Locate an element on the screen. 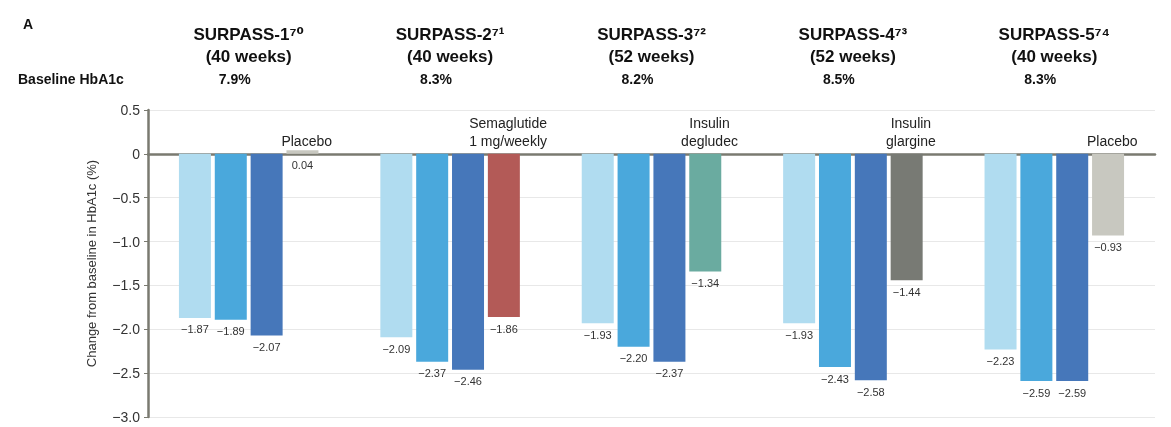 The height and width of the screenshot is (427, 1171). annotation: Semaglutide 1 mg/weekly is located at coordinates (508, 131).